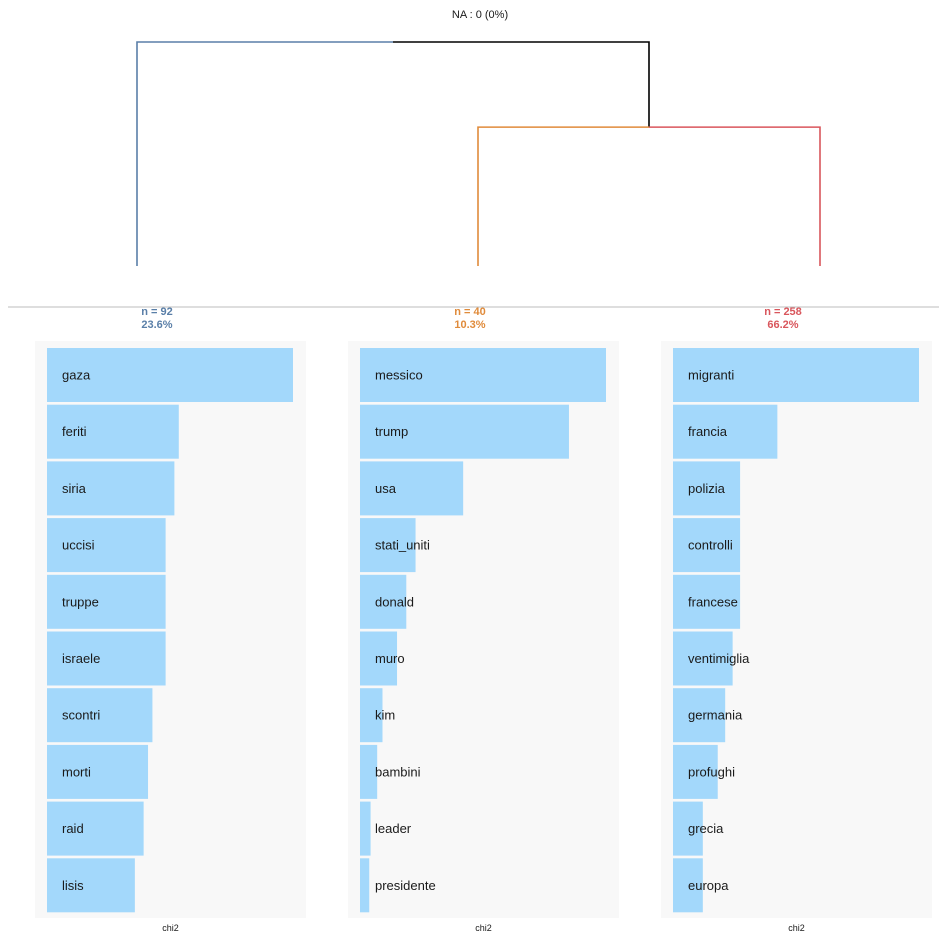 This screenshot has width=939, height=938. Describe the element at coordinates (81, 715) in the screenshot. I see `bar-label-scontri: scontri` at that location.